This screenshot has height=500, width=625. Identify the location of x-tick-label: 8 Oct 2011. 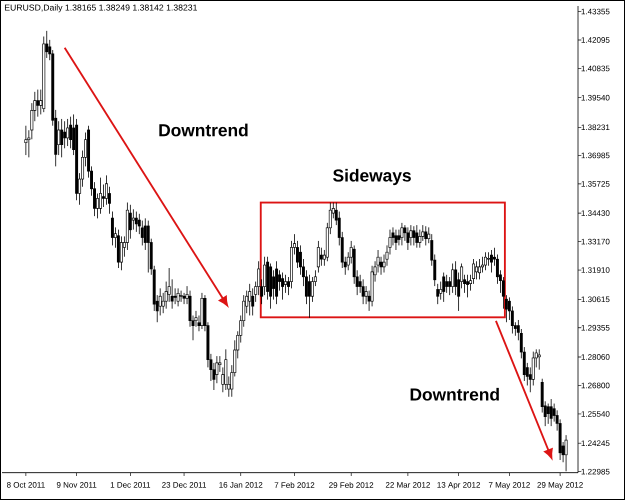
(25, 485).